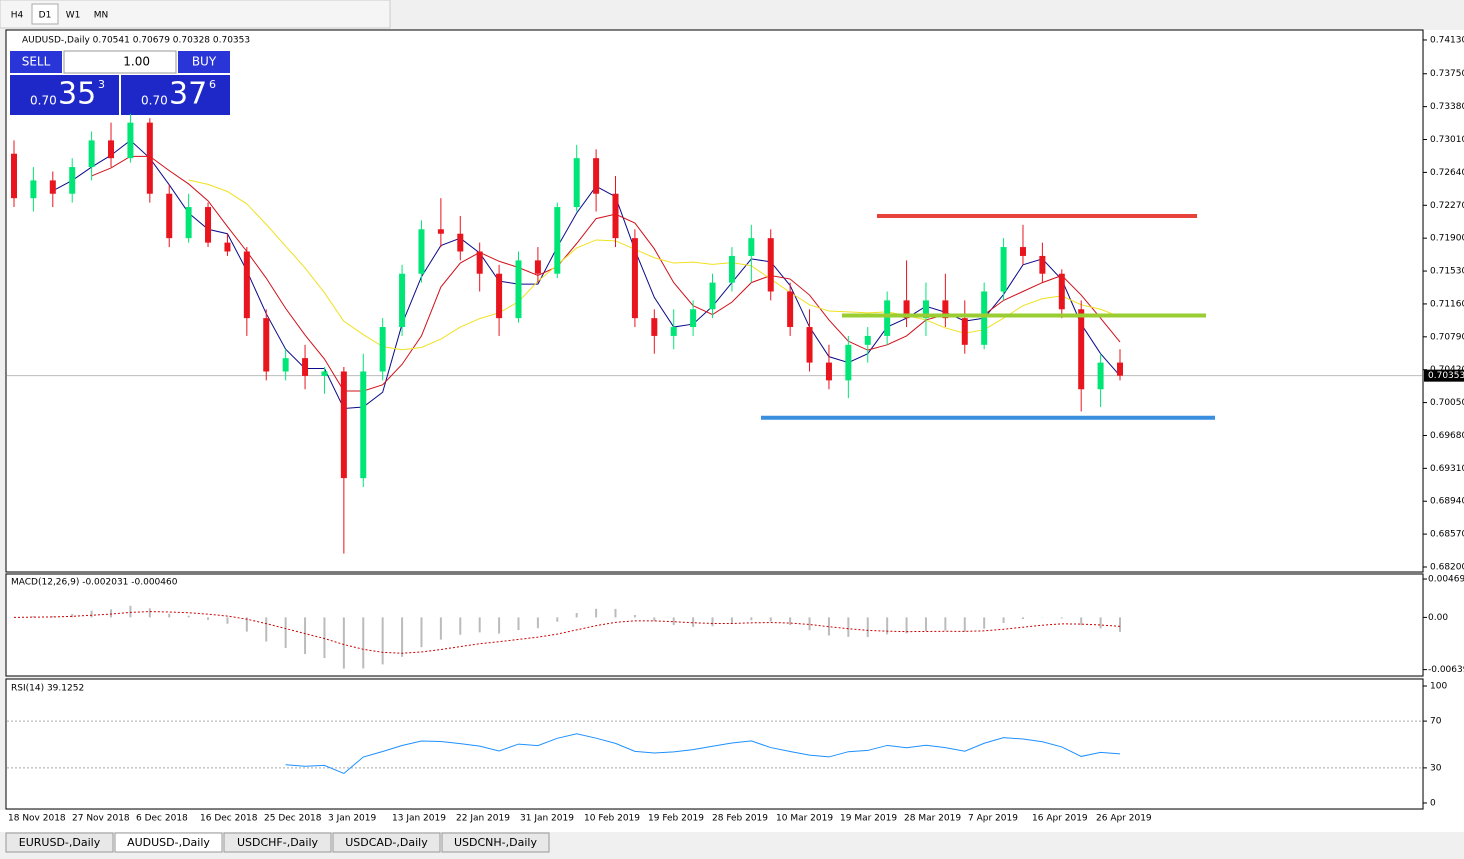 This screenshot has height=859, width=1464. Describe the element at coordinates (47, 689) in the screenshot. I see `rsi-title: RSI(14) 39.1252` at that location.